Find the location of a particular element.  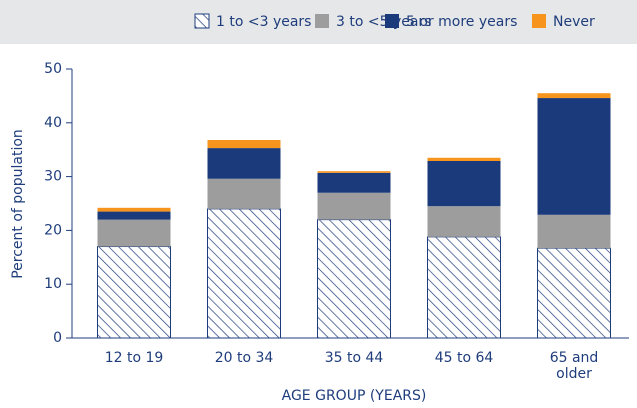

x-axis-title: AGE GROUP (YEARS) is located at coordinates (354, 396).